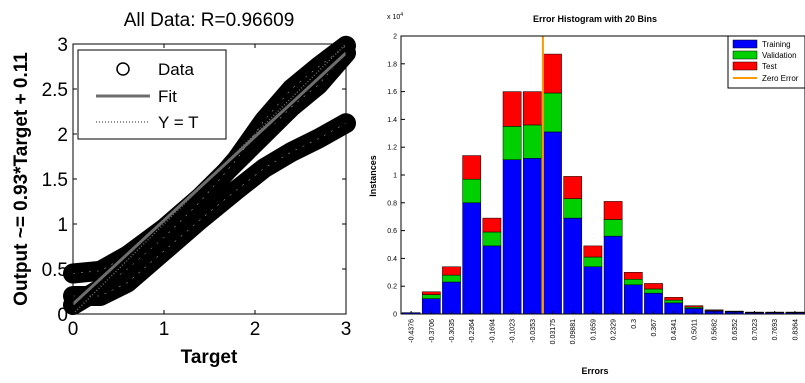 This screenshot has width=805, height=383. What do you see at coordinates (745, 44) in the screenshot?
I see `legend-training-swatch` at bounding box center [745, 44].